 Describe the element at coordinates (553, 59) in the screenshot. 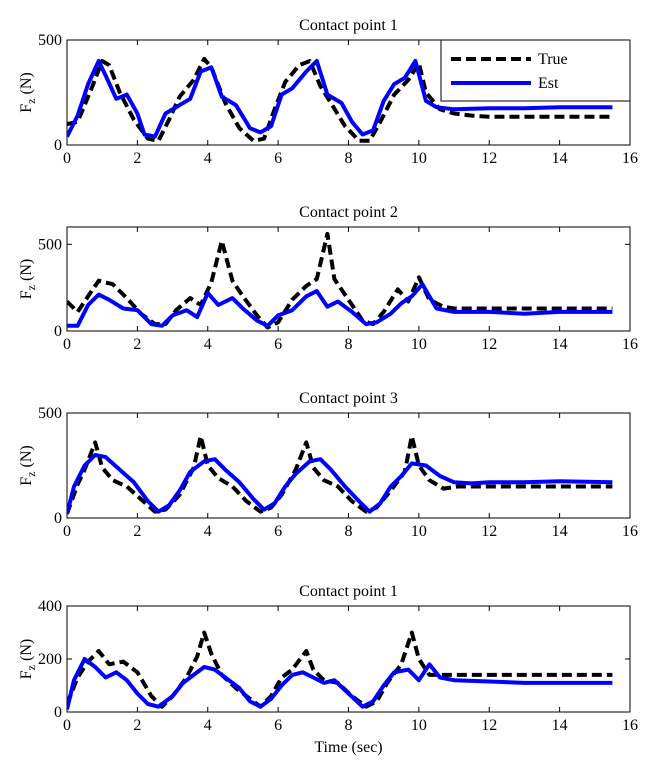

I see `legend-label-true: True` at that location.